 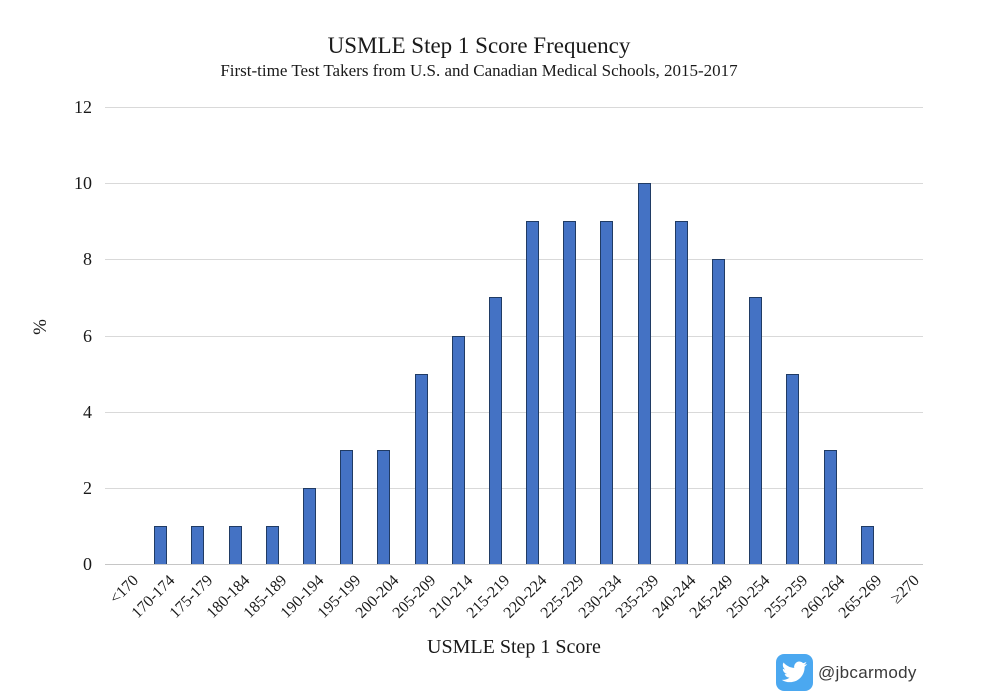 What do you see at coordinates (87, 335) in the screenshot?
I see `y-tick-label: 6` at bounding box center [87, 335].